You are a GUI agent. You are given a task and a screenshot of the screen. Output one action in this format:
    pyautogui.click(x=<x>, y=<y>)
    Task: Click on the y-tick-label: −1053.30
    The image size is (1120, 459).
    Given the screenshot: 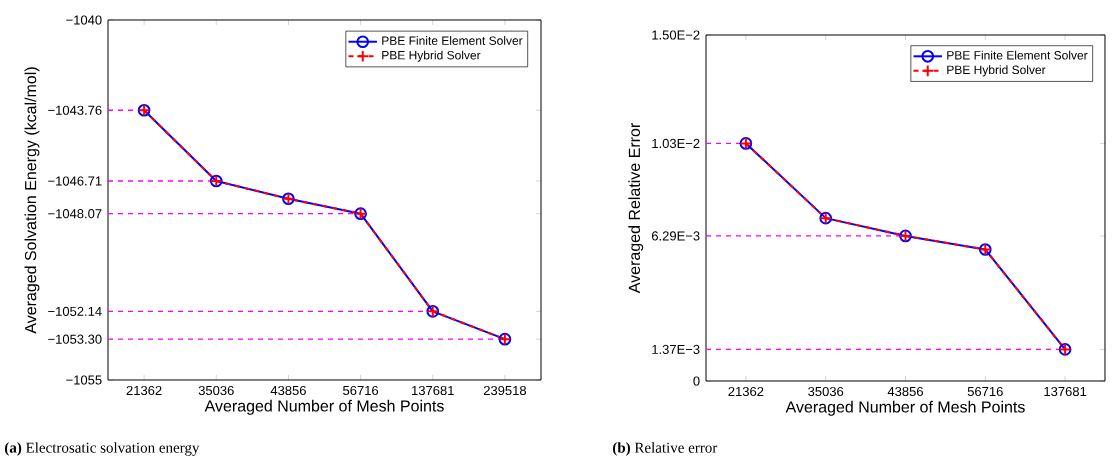 What is the action you would take?
    pyautogui.click(x=75, y=339)
    